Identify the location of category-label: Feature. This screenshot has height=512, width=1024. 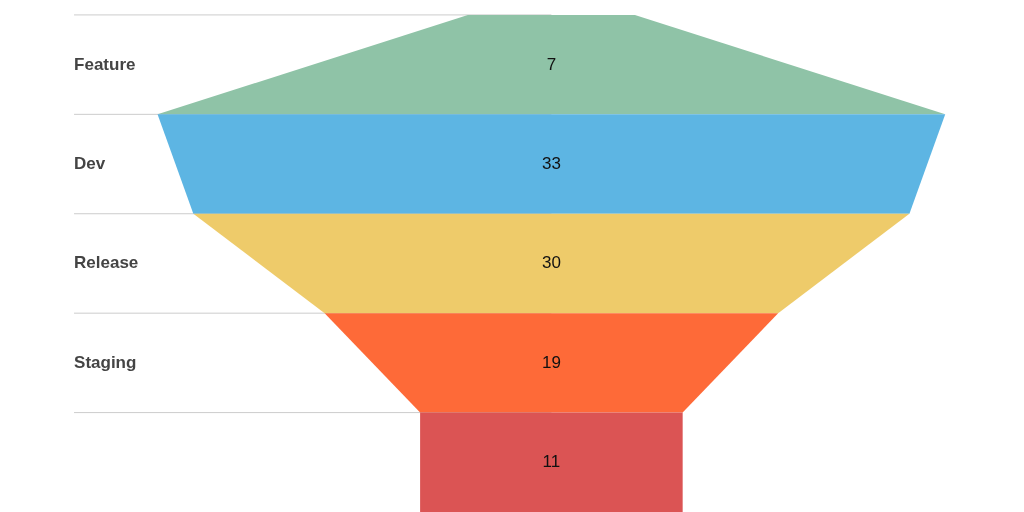
(105, 64).